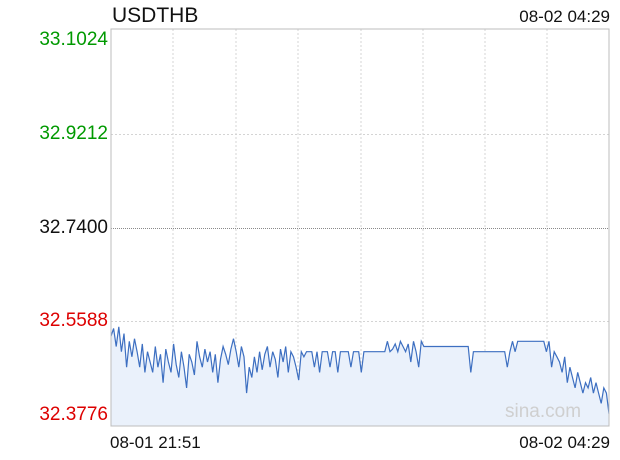 This screenshot has width=620, height=460. I want to click on y-tick-label: 32.9212, so click(73, 133).